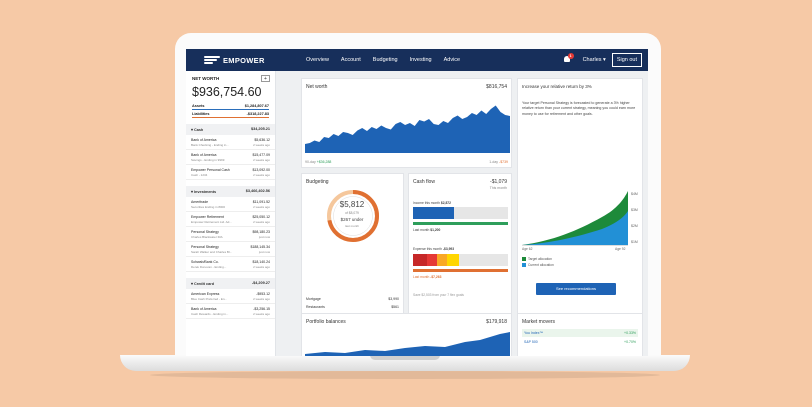  What do you see at coordinates (427, 277) in the screenshot?
I see `expense-last-month: Last month -$7,263` at bounding box center [427, 277].